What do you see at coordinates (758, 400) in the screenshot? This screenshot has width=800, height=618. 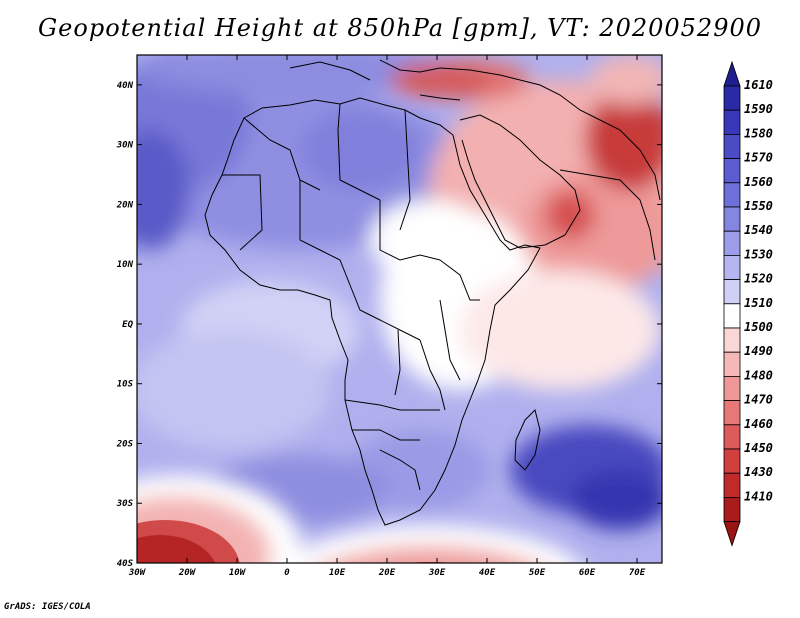 I see `colorbar-label: 1470` at bounding box center [758, 400].